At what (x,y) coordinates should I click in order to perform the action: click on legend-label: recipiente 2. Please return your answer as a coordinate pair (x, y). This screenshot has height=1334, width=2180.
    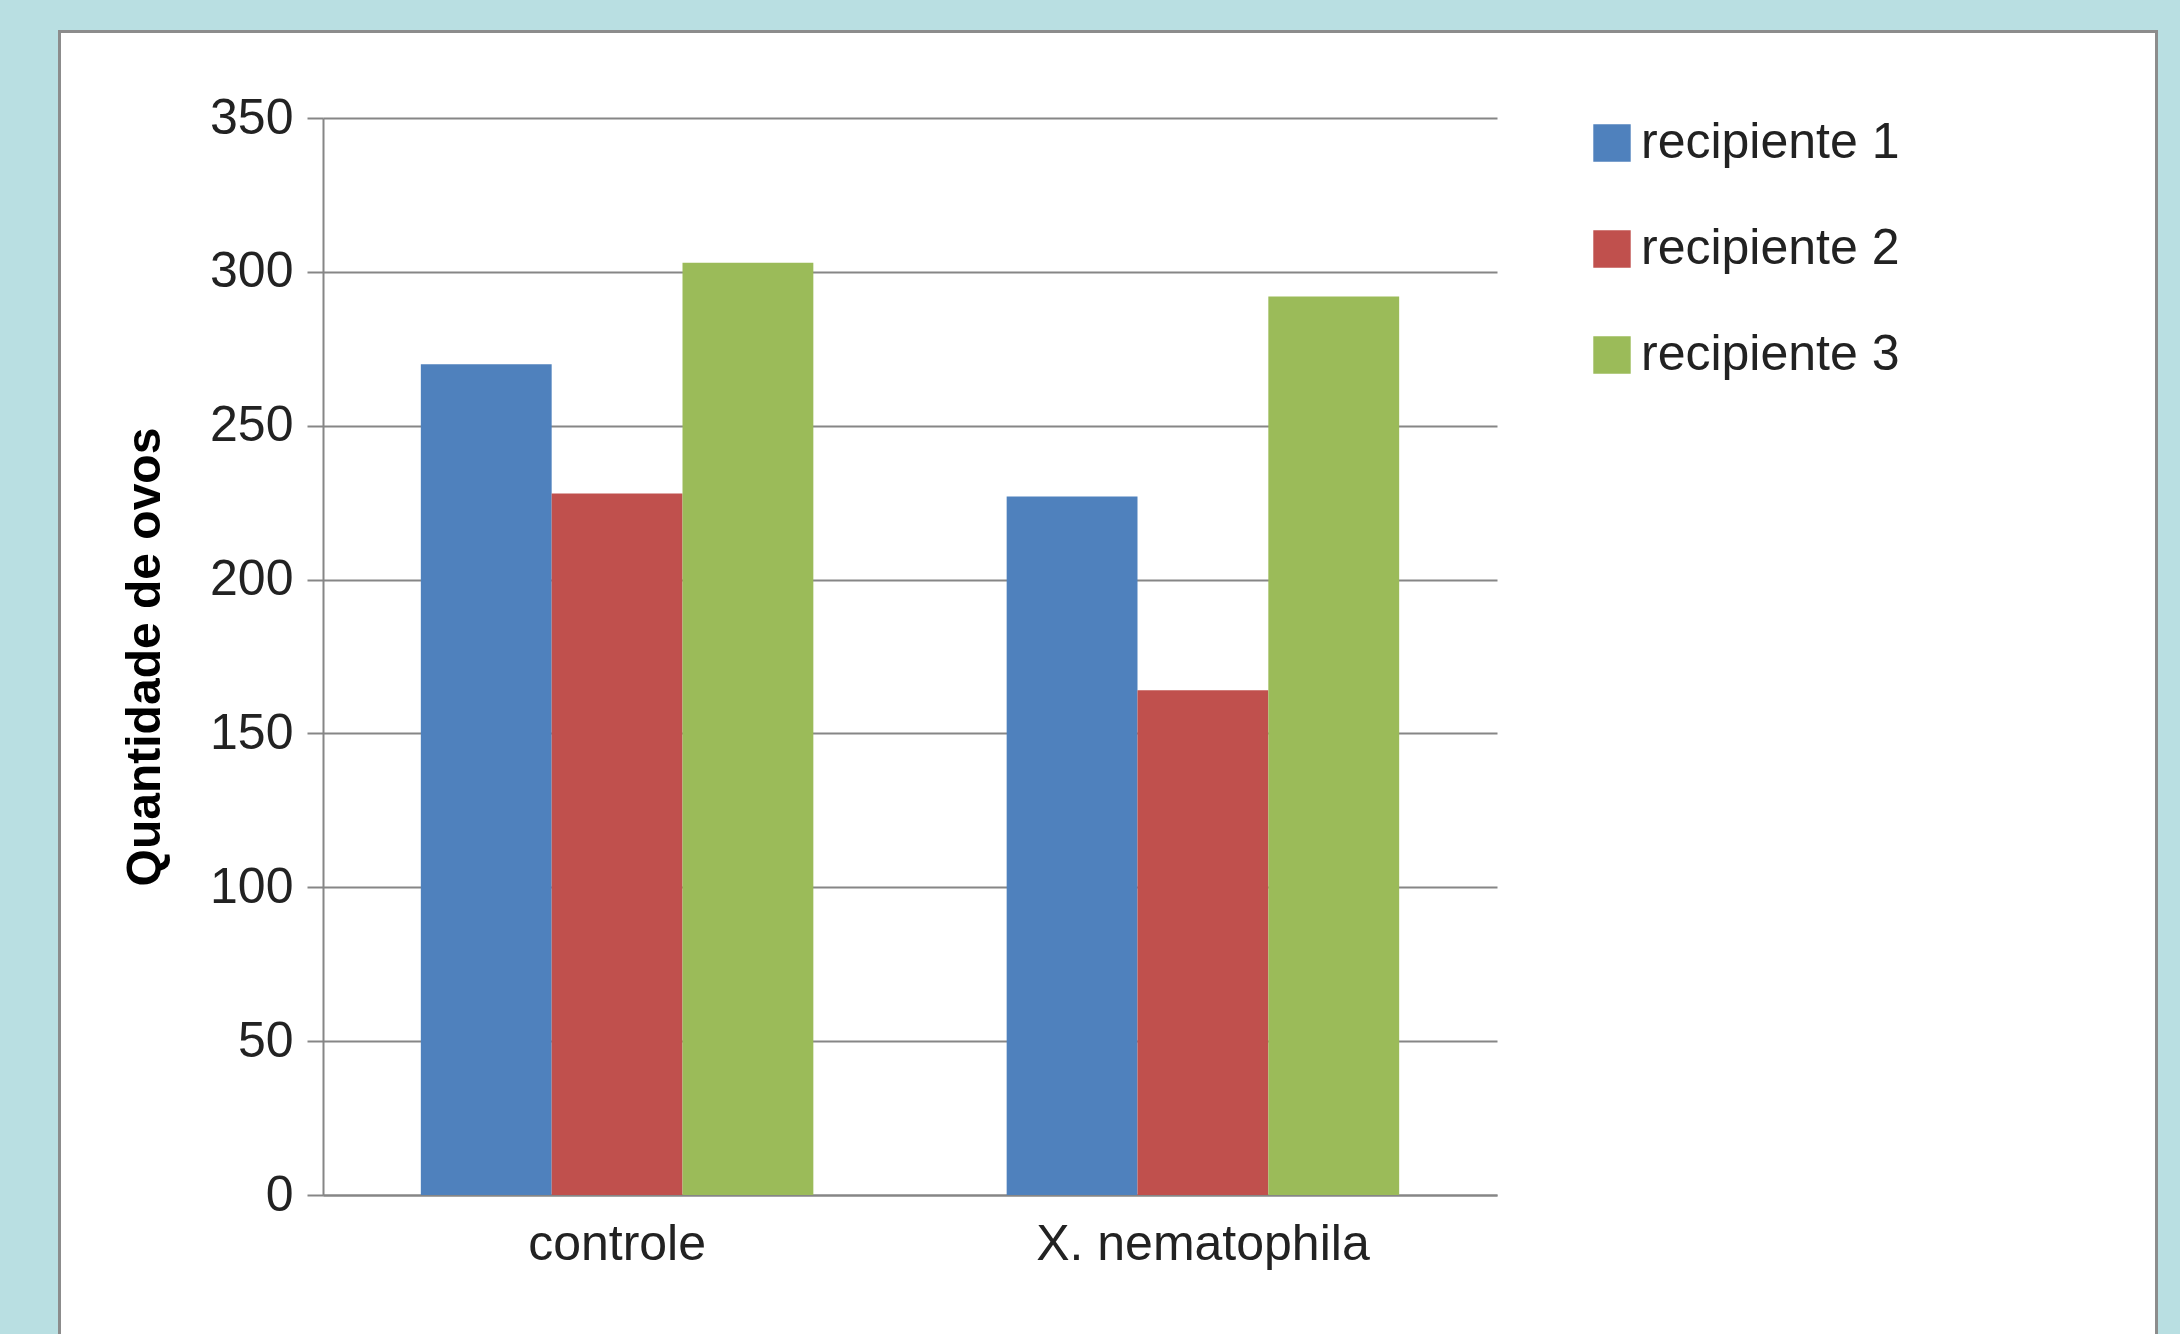
    Looking at the image, I should click on (1770, 247).